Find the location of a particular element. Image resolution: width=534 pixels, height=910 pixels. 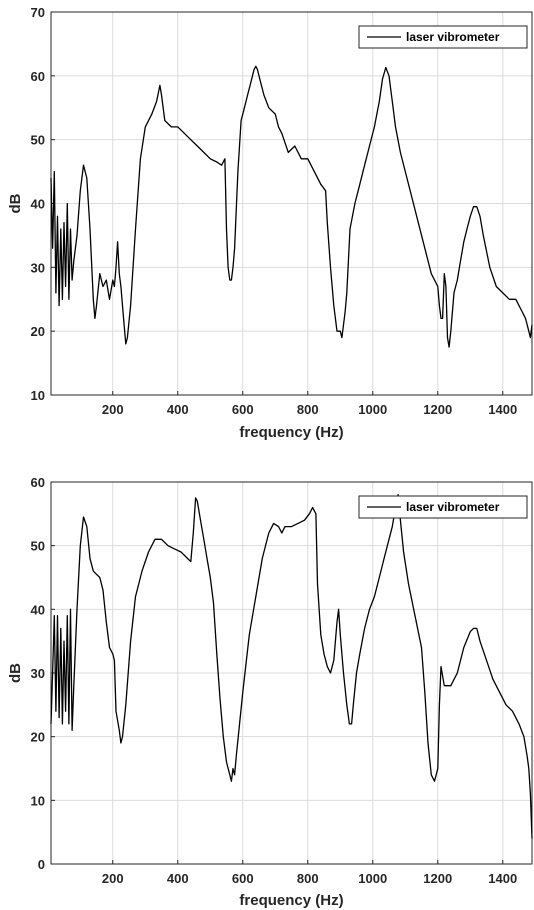

y-tick-label: 70 is located at coordinates (38, 12).